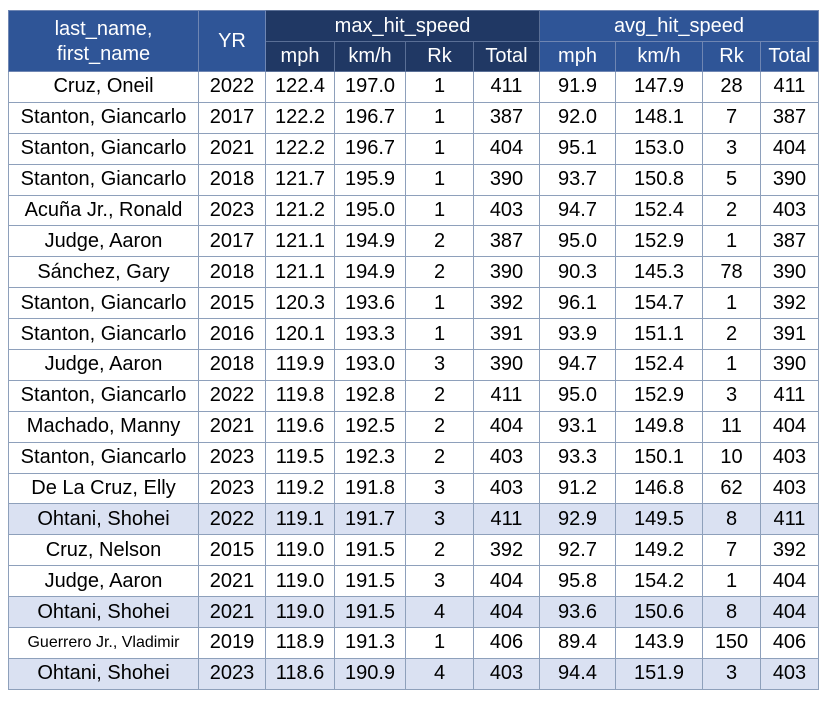 The width and height of the screenshot is (819, 704). What do you see at coordinates (300, 210) in the screenshot?
I see `cell-max-mph: 121.2` at bounding box center [300, 210].